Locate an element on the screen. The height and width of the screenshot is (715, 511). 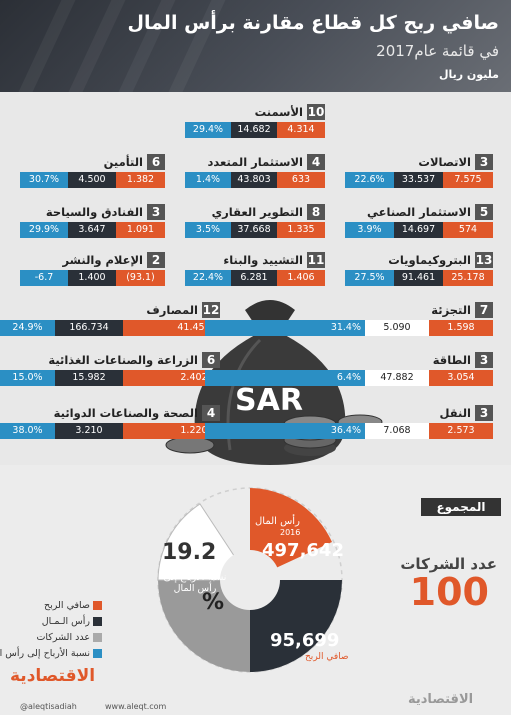
sector-profit: 2.573 is located at coordinates (461, 431).